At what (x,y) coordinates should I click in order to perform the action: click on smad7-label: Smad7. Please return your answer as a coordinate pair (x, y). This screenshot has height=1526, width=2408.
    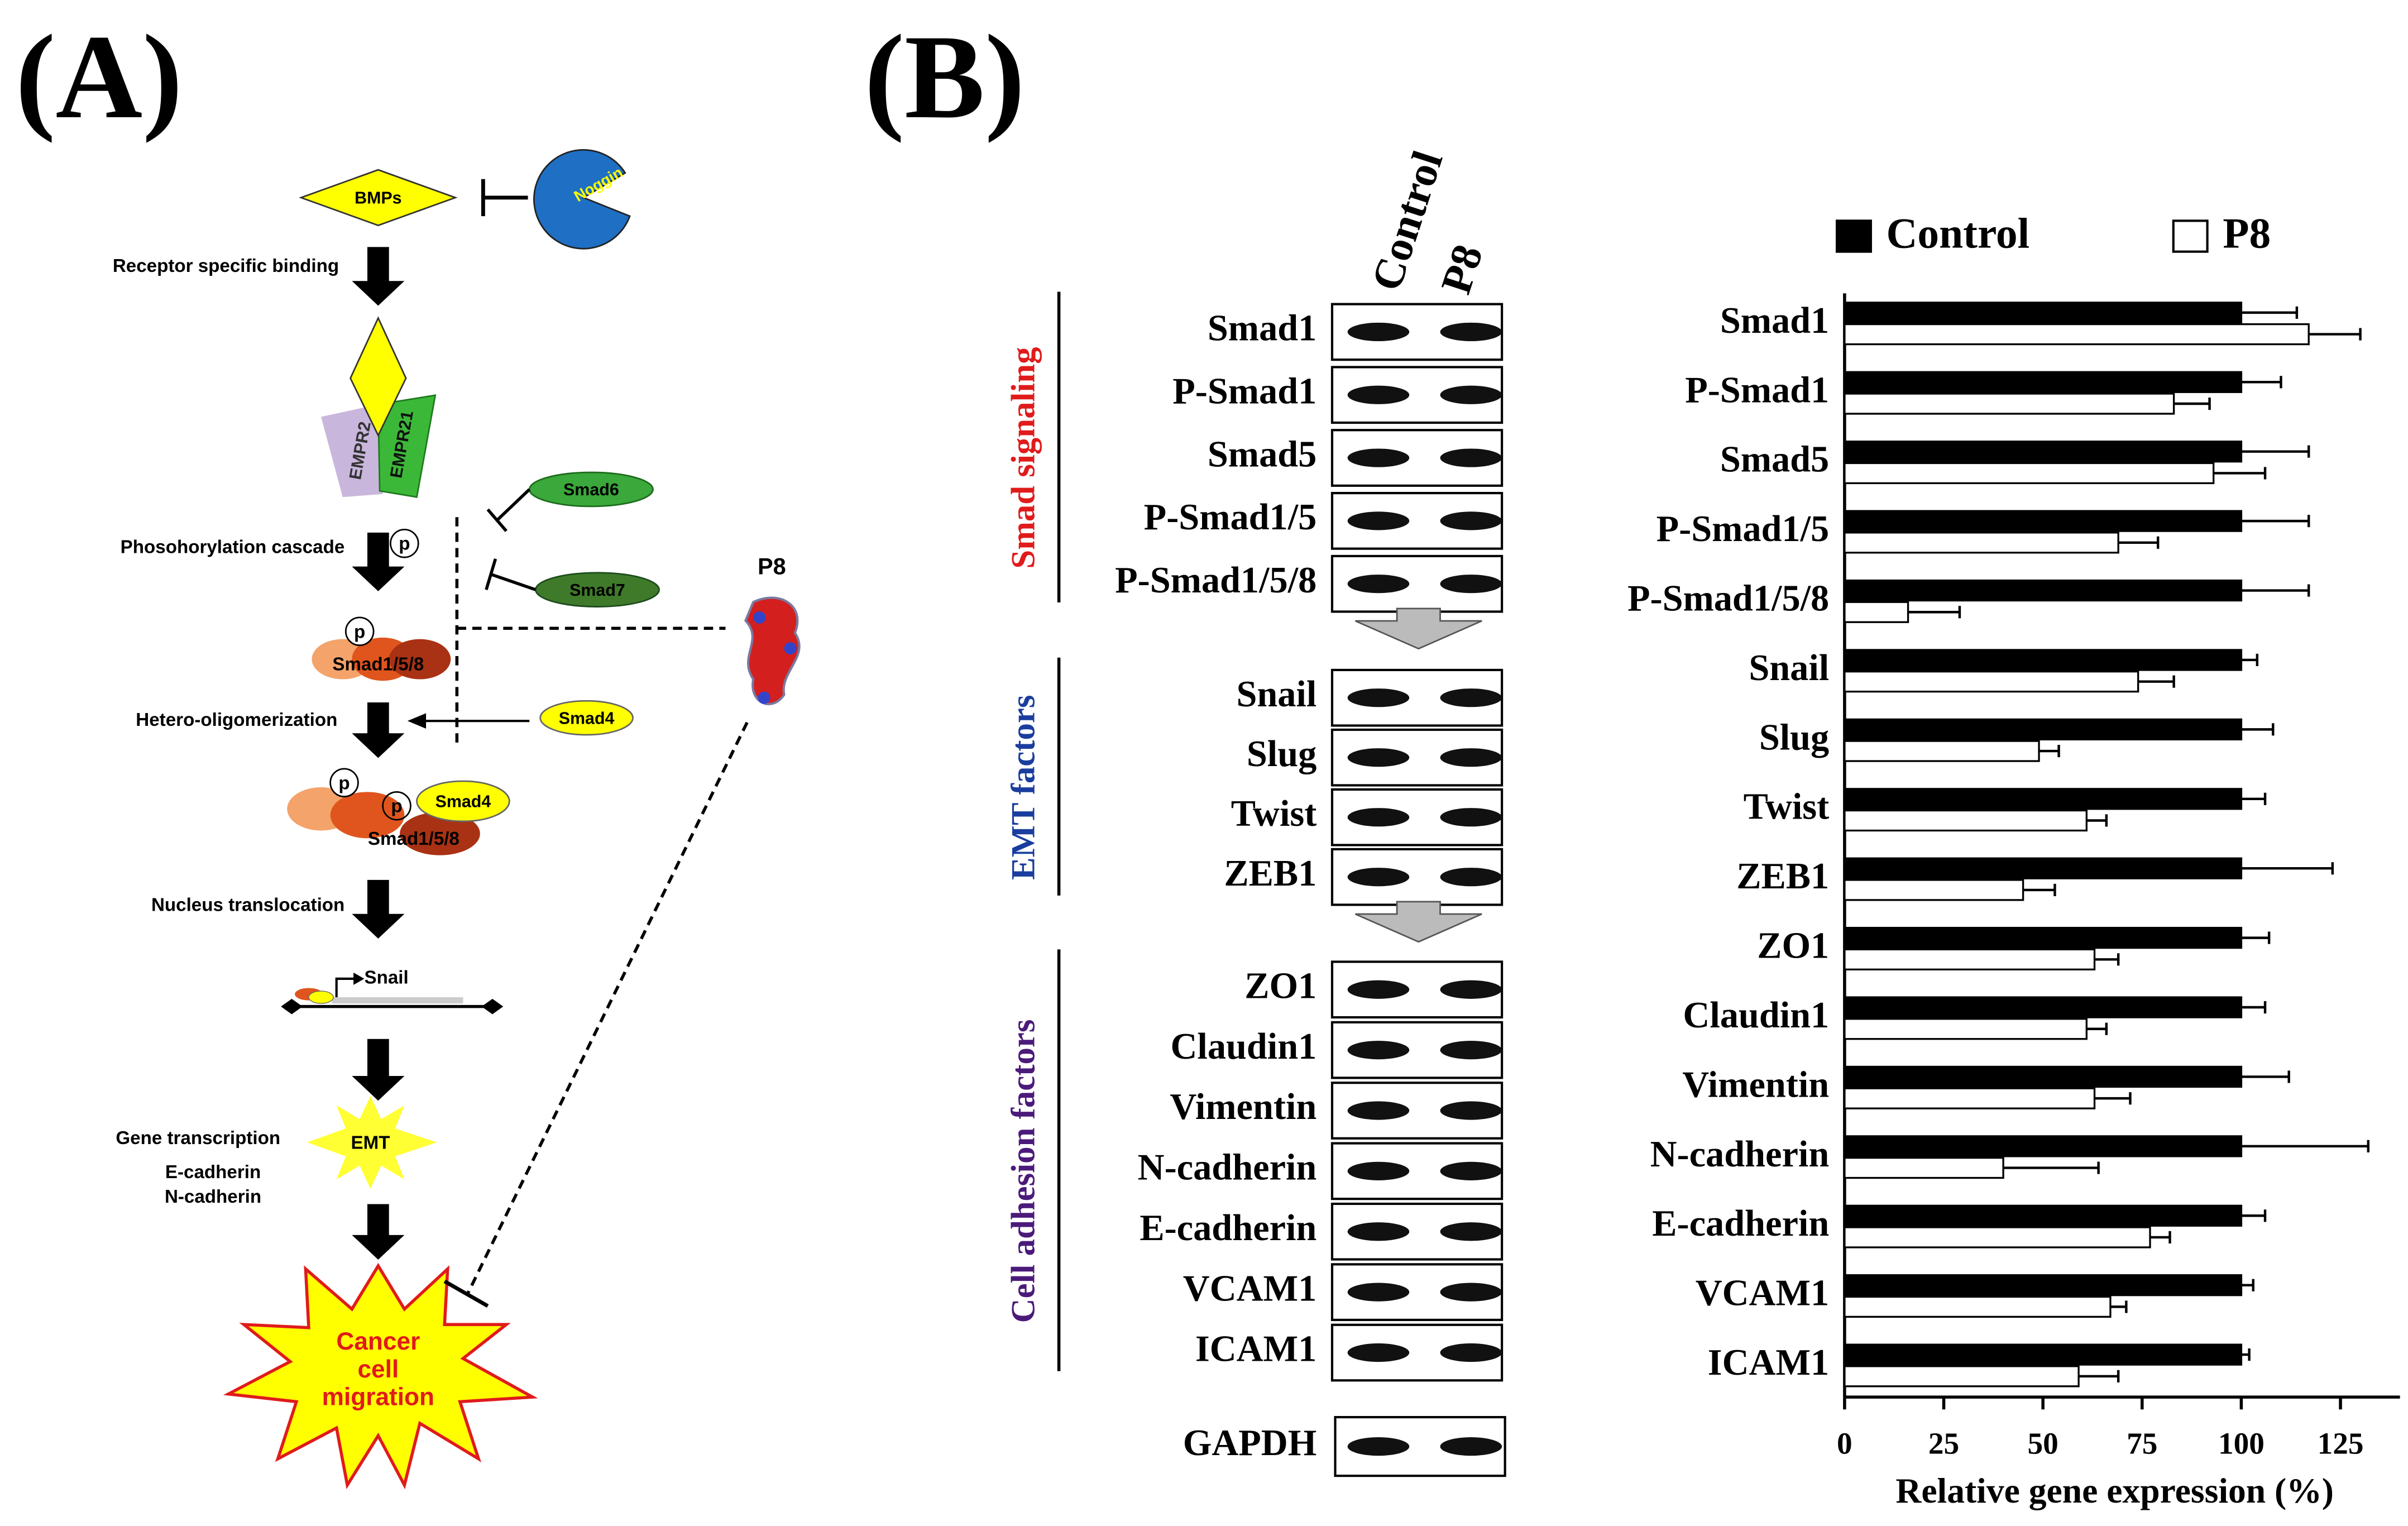
    Looking at the image, I should click on (597, 590).